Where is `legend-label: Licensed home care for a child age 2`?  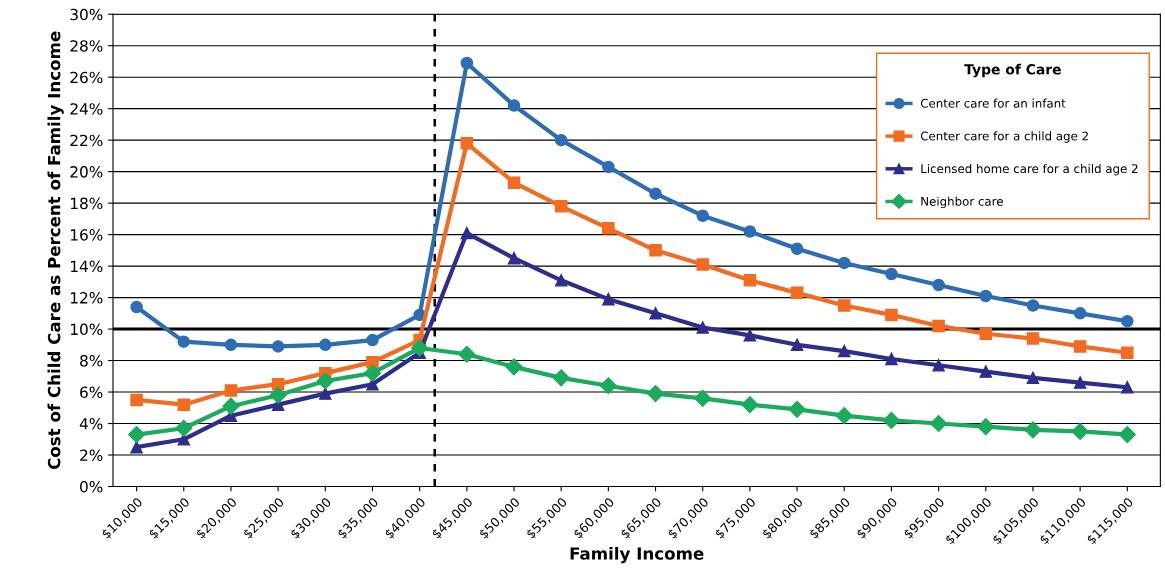 legend-label: Licensed home care for a child age 2 is located at coordinates (1029, 169).